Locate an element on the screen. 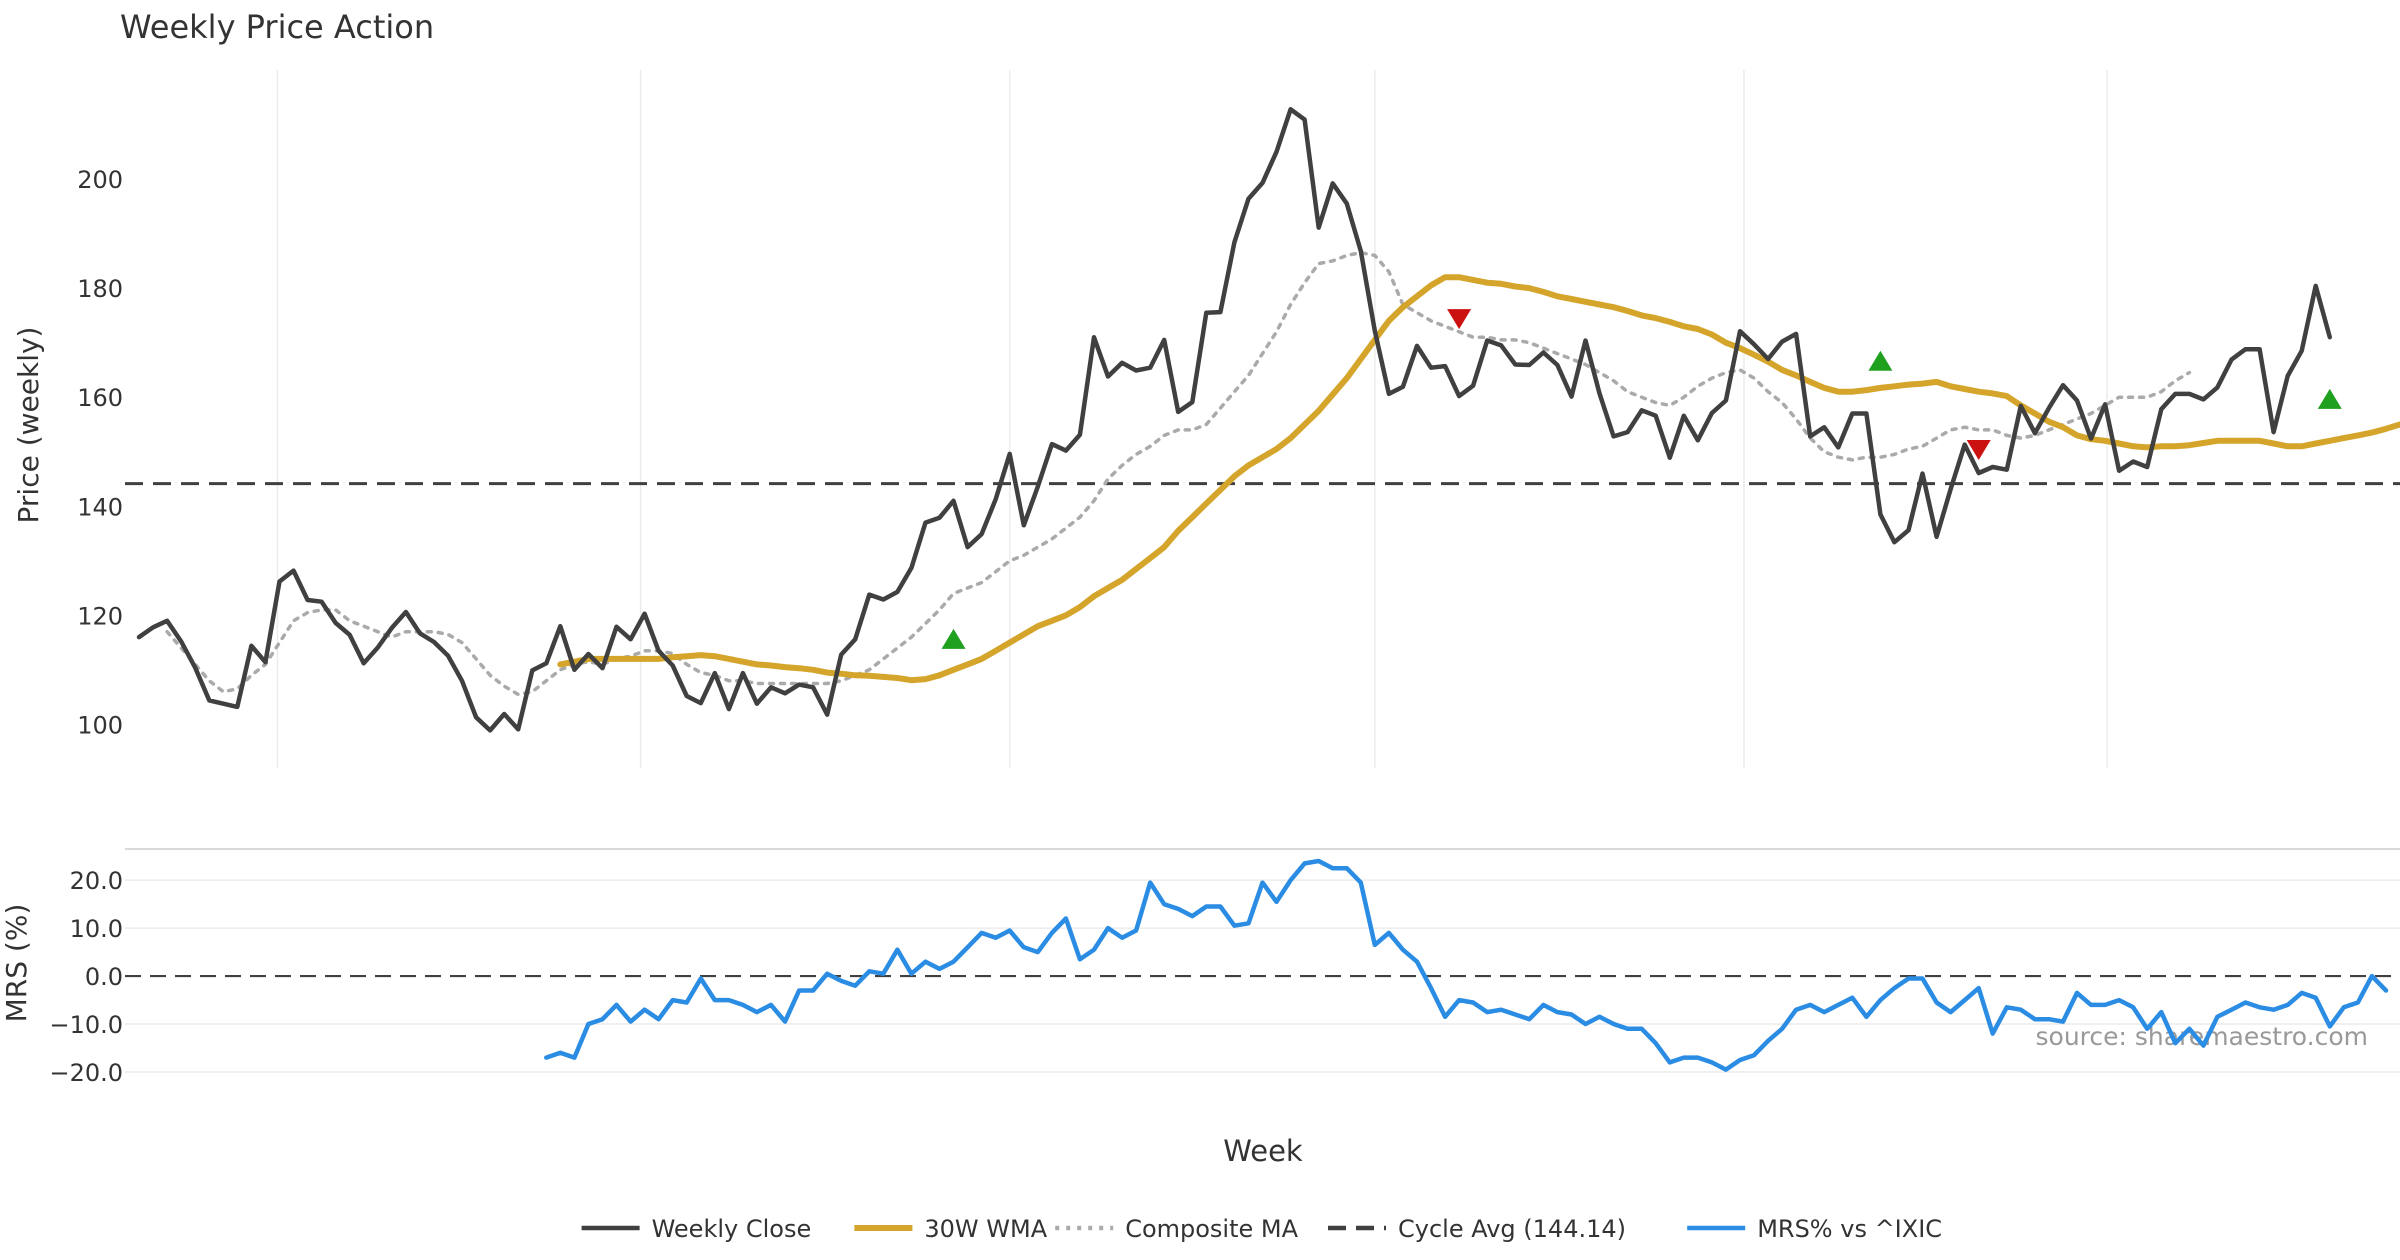 Image resolution: width=2400 pixels, height=1260 pixels. price-y-tick-label: 180 is located at coordinates (100, 289).